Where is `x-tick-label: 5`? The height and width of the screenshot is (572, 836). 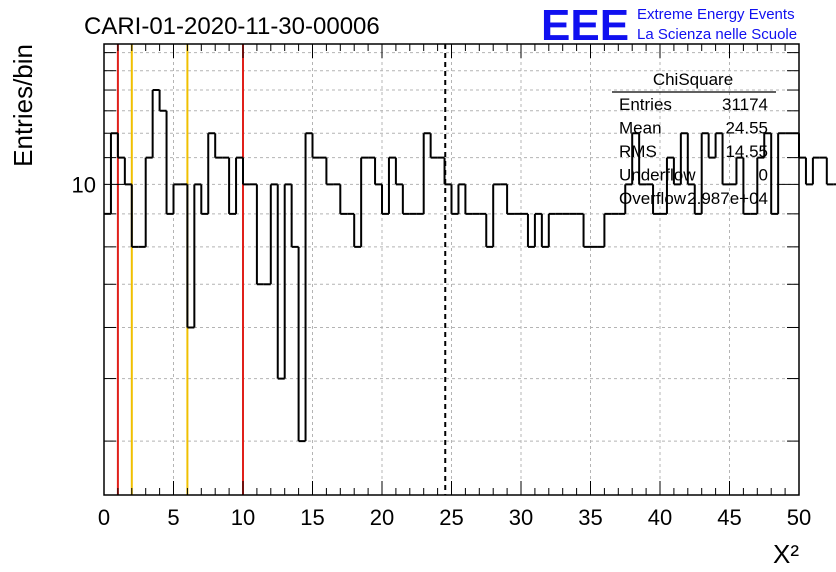
x-tick-label: 5 is located at coordinates (173, 517).